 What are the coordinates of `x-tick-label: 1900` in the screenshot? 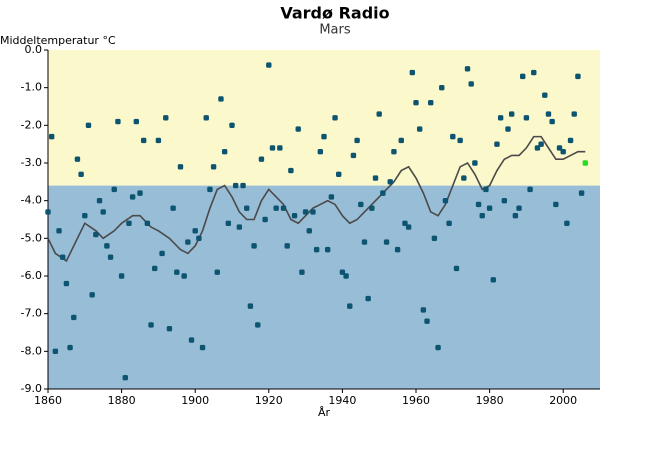 It's located at (195, 400).